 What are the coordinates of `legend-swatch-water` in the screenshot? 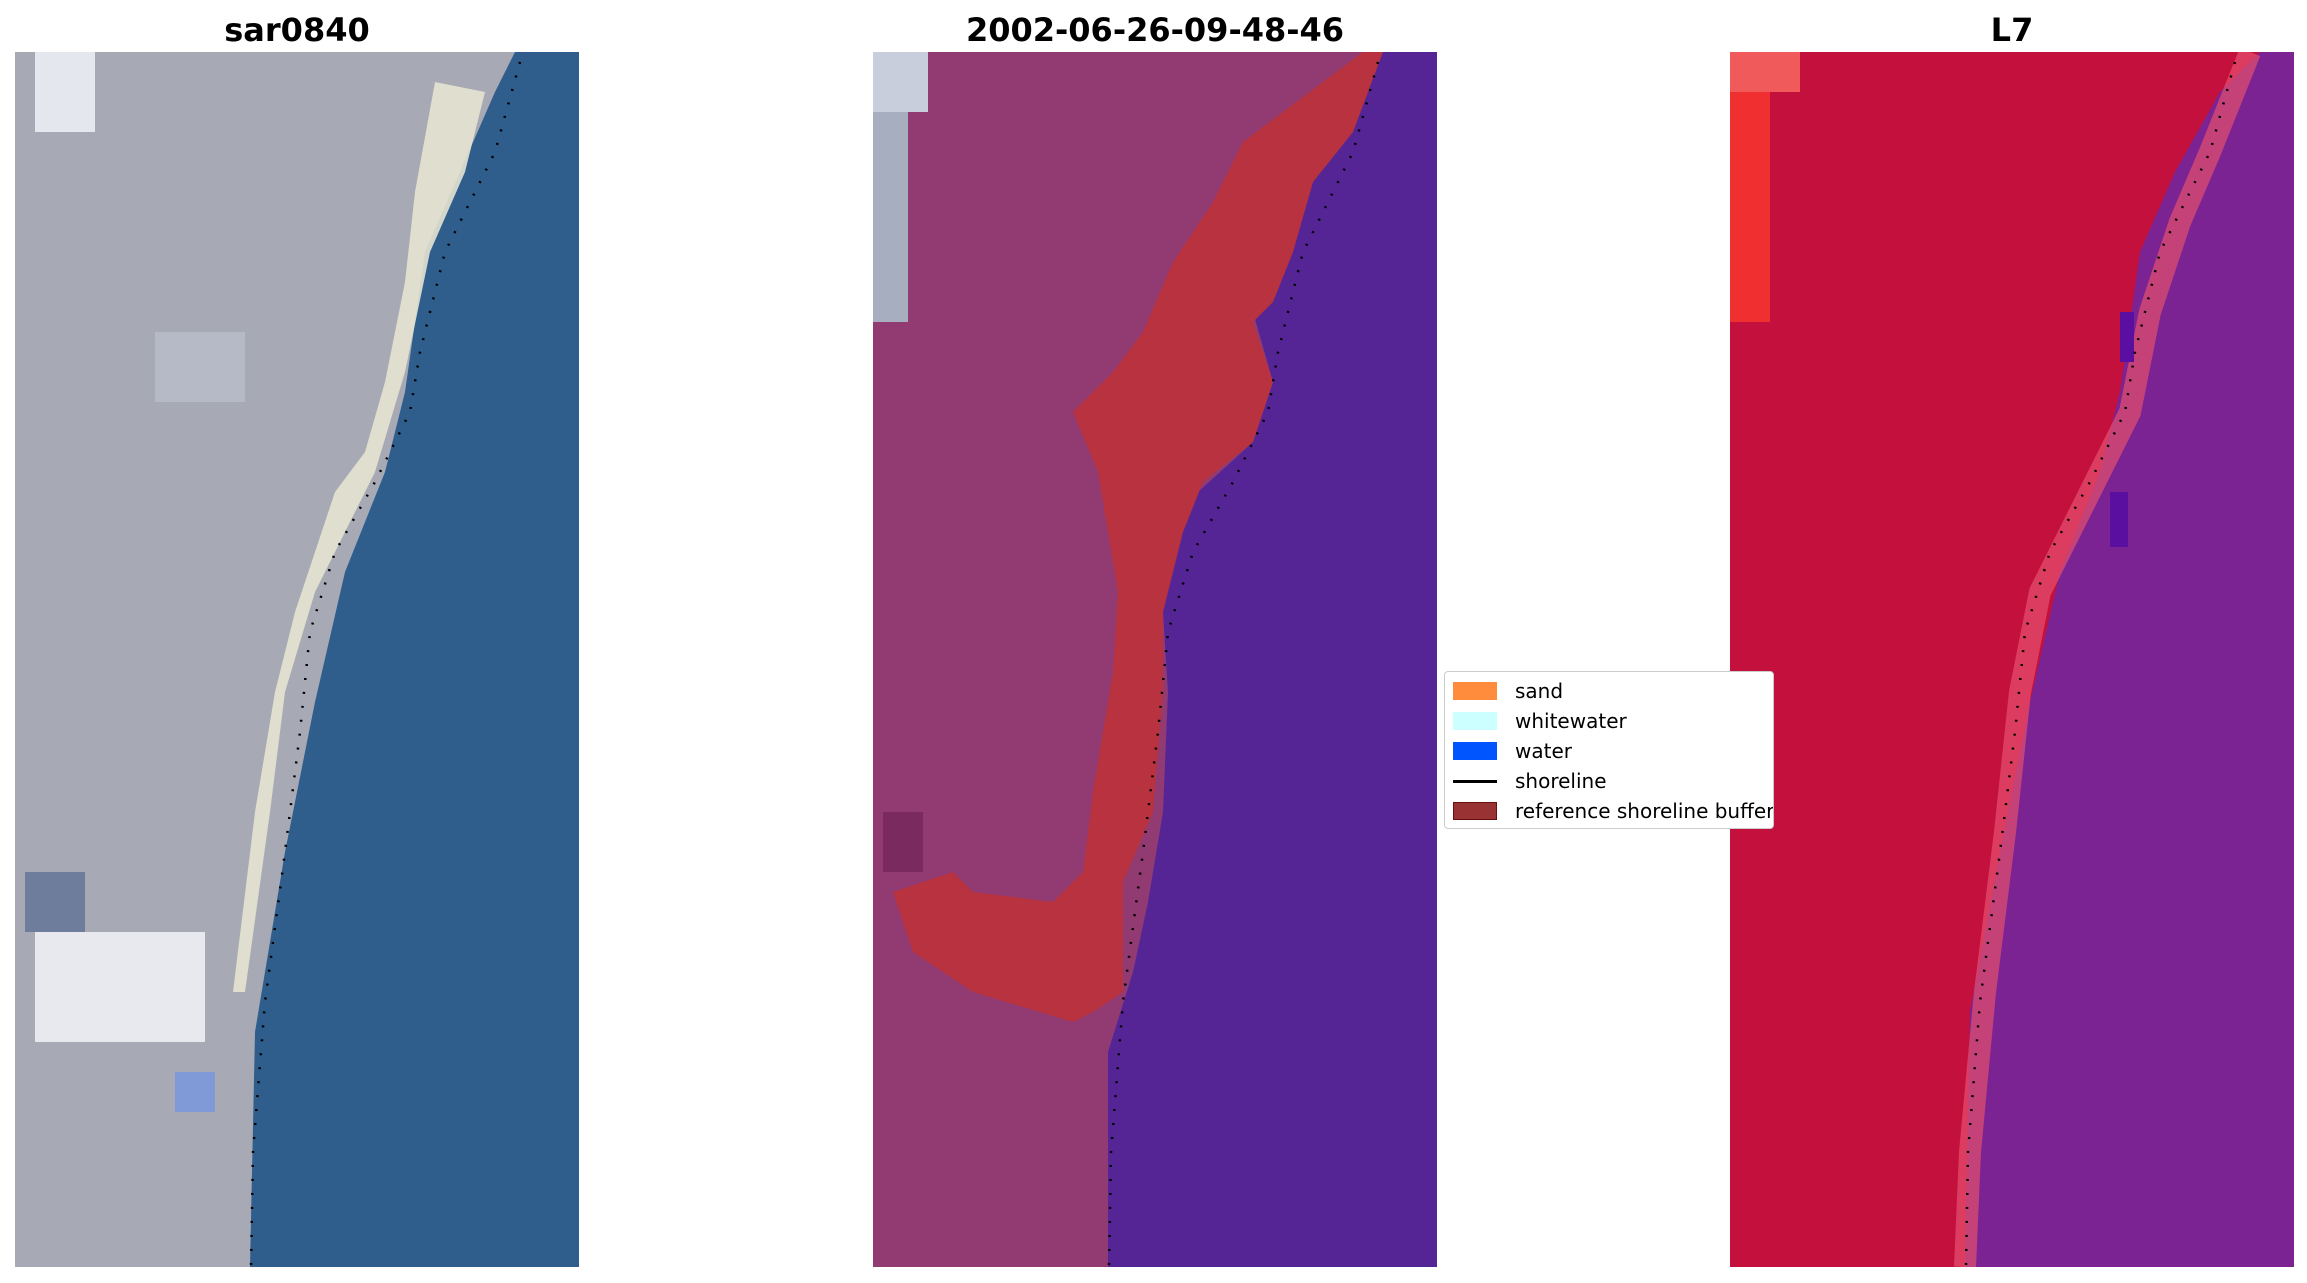 It's located at (1475, 751).